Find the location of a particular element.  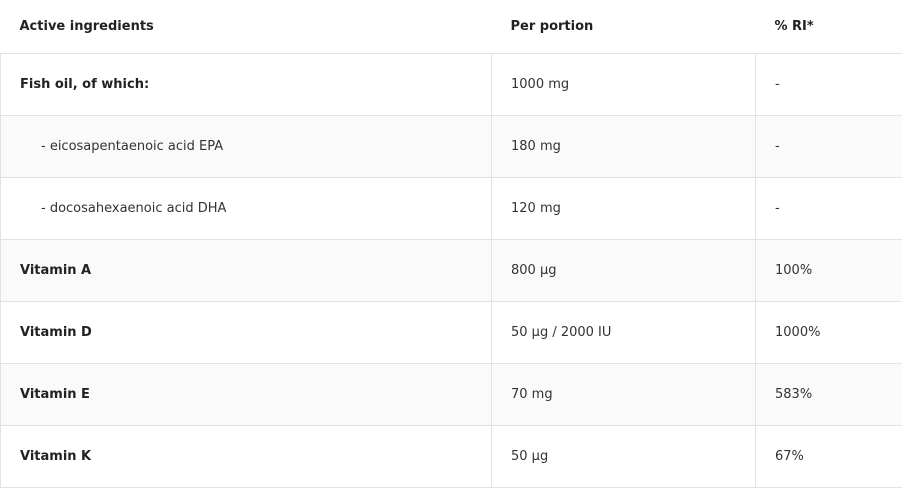

header-active-ingredients: Active ingredients is located at coordinates (246, 26).